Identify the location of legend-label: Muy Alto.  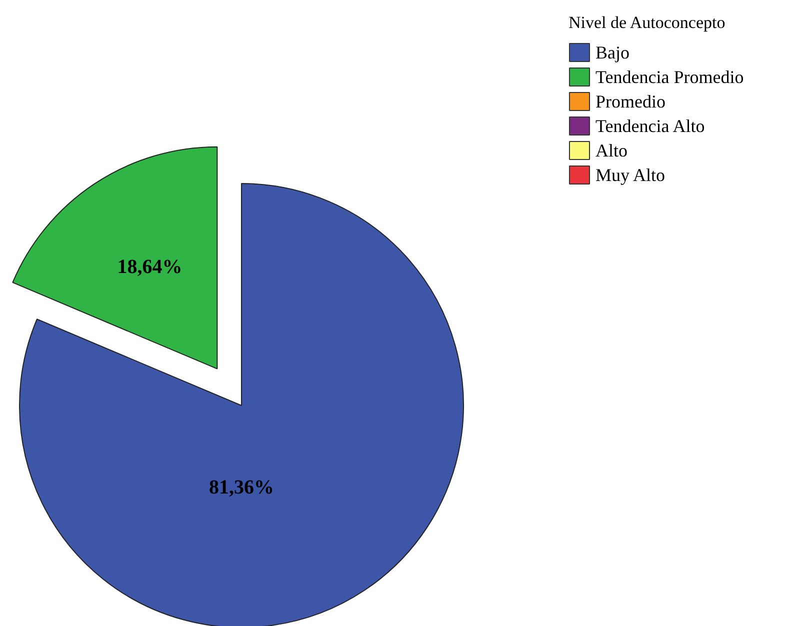
(631, 175).